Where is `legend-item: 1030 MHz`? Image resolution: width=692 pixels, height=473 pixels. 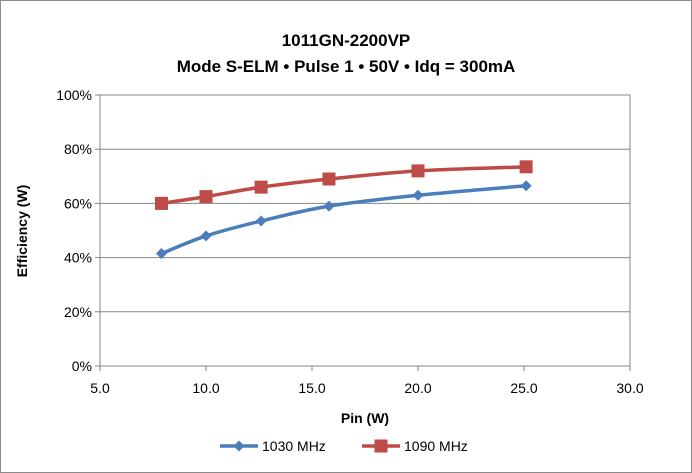
legend-item: 1030 MHz is located at coordinates (273, 446).